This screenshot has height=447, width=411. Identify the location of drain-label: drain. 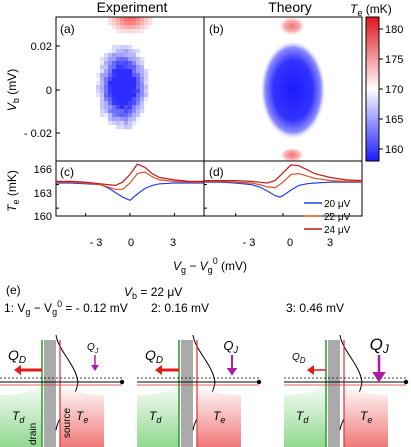
(33, 434).